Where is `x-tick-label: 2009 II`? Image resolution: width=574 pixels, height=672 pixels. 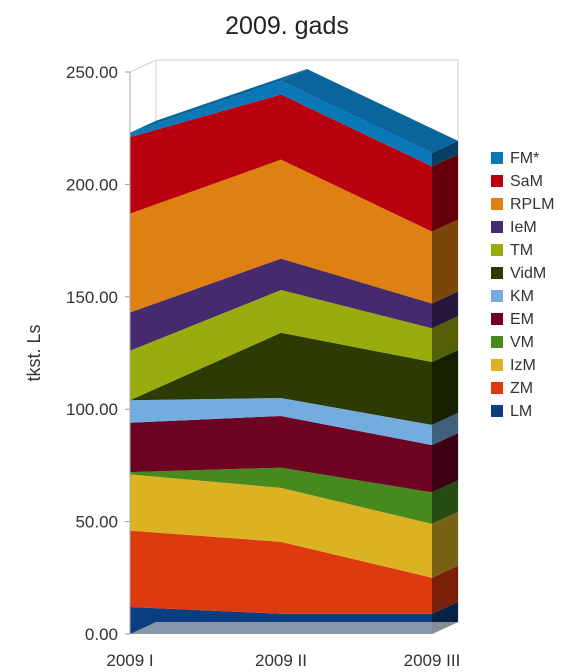
x-tick-label: 2009 II is located at coordinates (281, 660).